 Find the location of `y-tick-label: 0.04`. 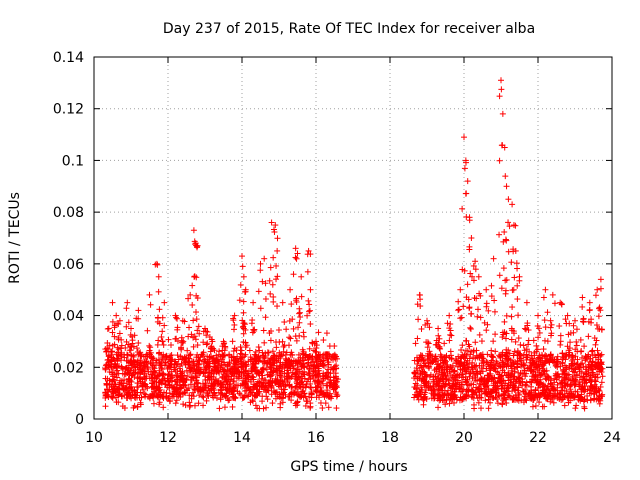

y-tick-label: 0.04 is located at coordinates (68, 317).